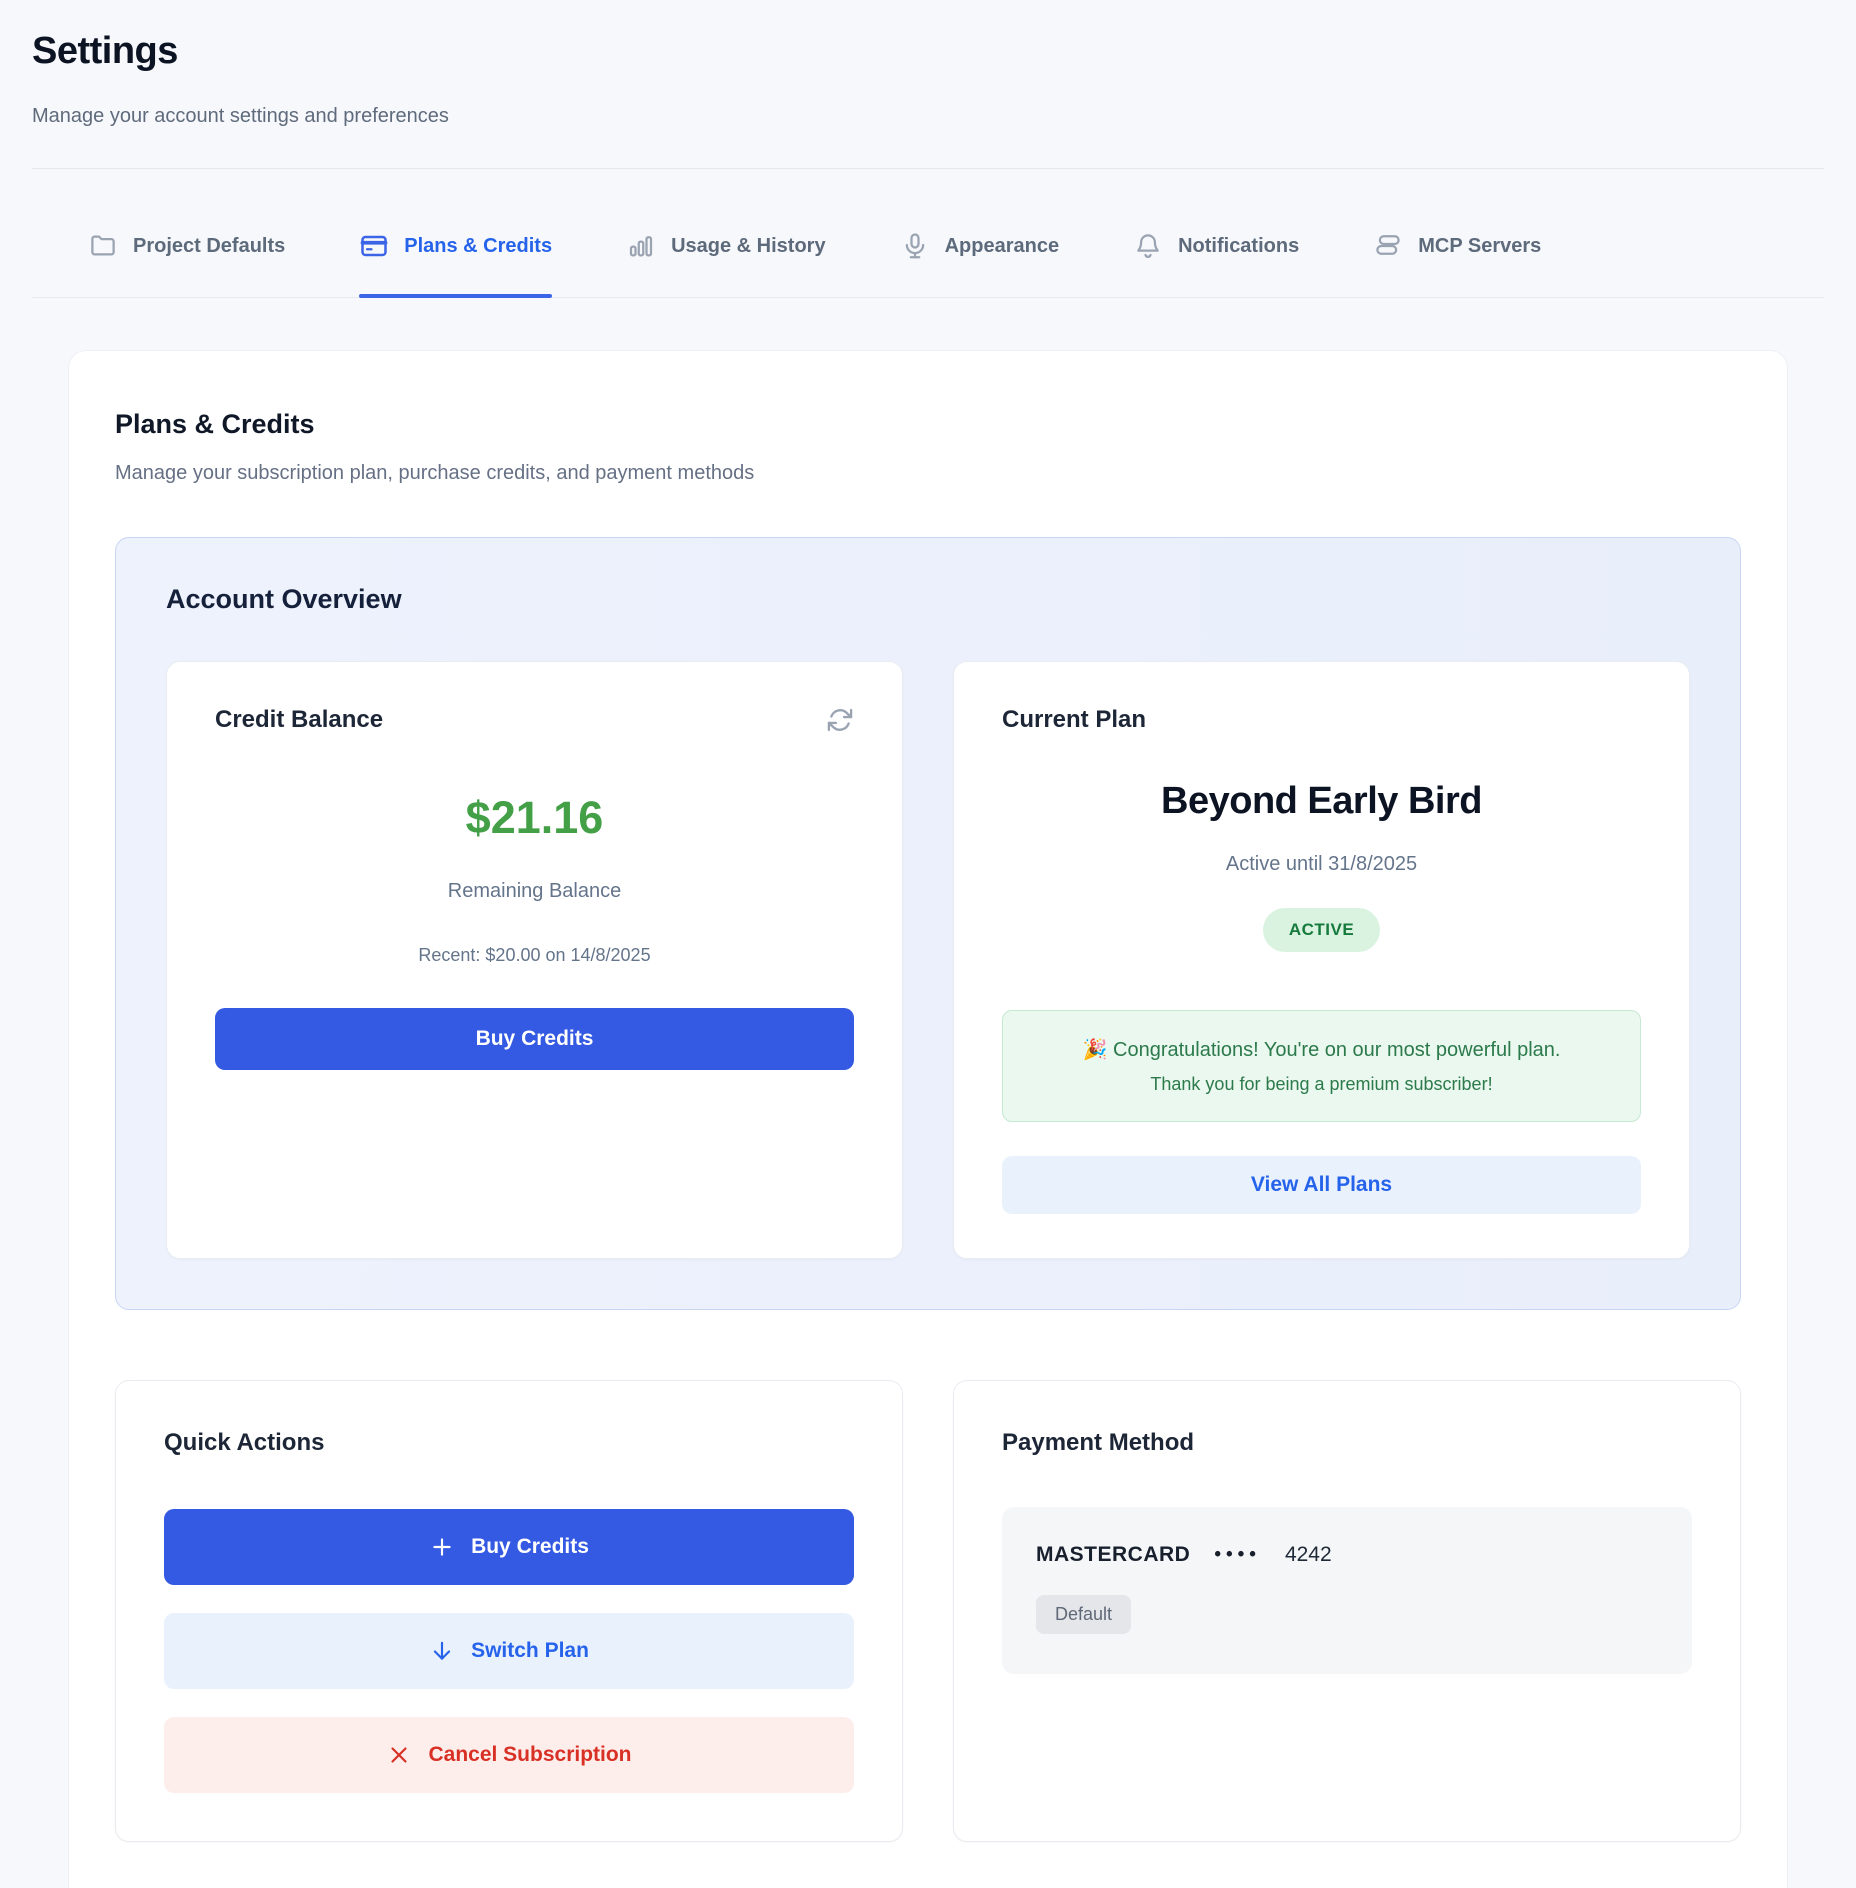 The width and height of the screenshot is (1856, 1888). Describe the element at coordinates (726, 264) in the screenshot. I see `tab-usage-history: Usage & History` at that location.